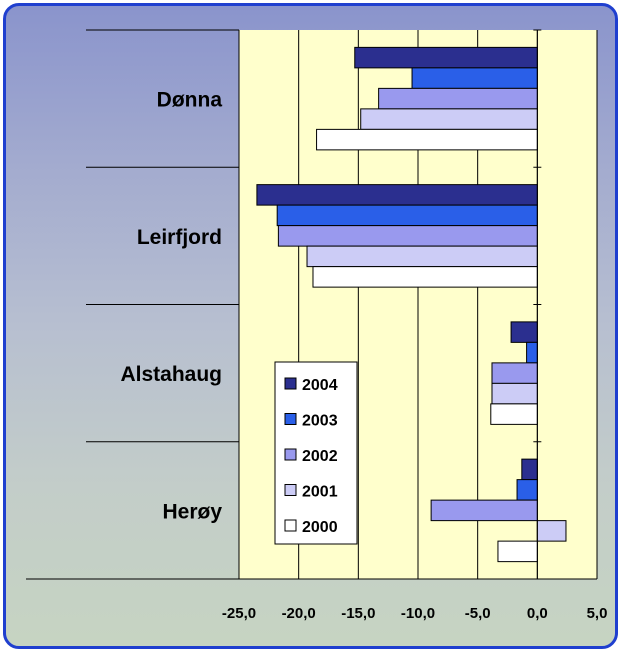 This screenshot has width=619, height=650. I want to click on x-tick-label: -15,0, so click(358, 613).